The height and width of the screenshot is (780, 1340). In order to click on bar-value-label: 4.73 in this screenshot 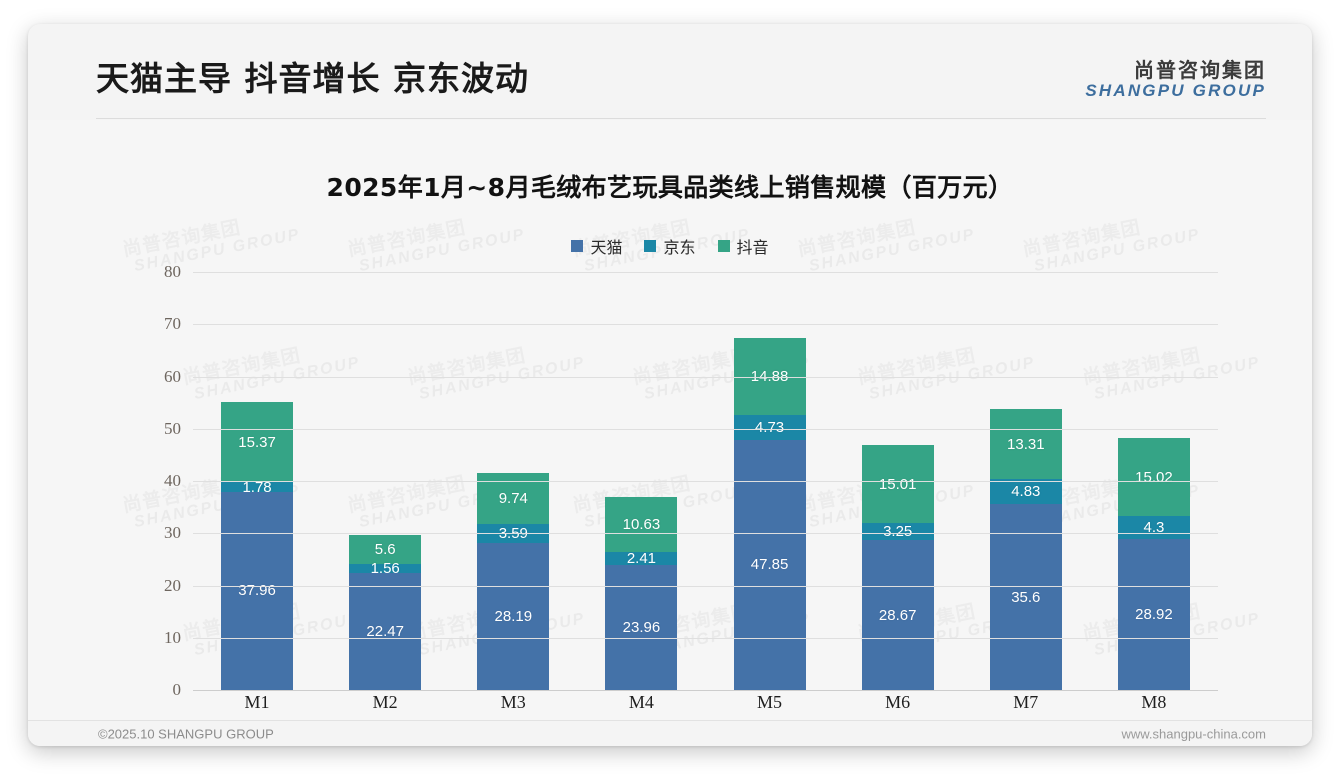, I will do `click(769, 428)`.